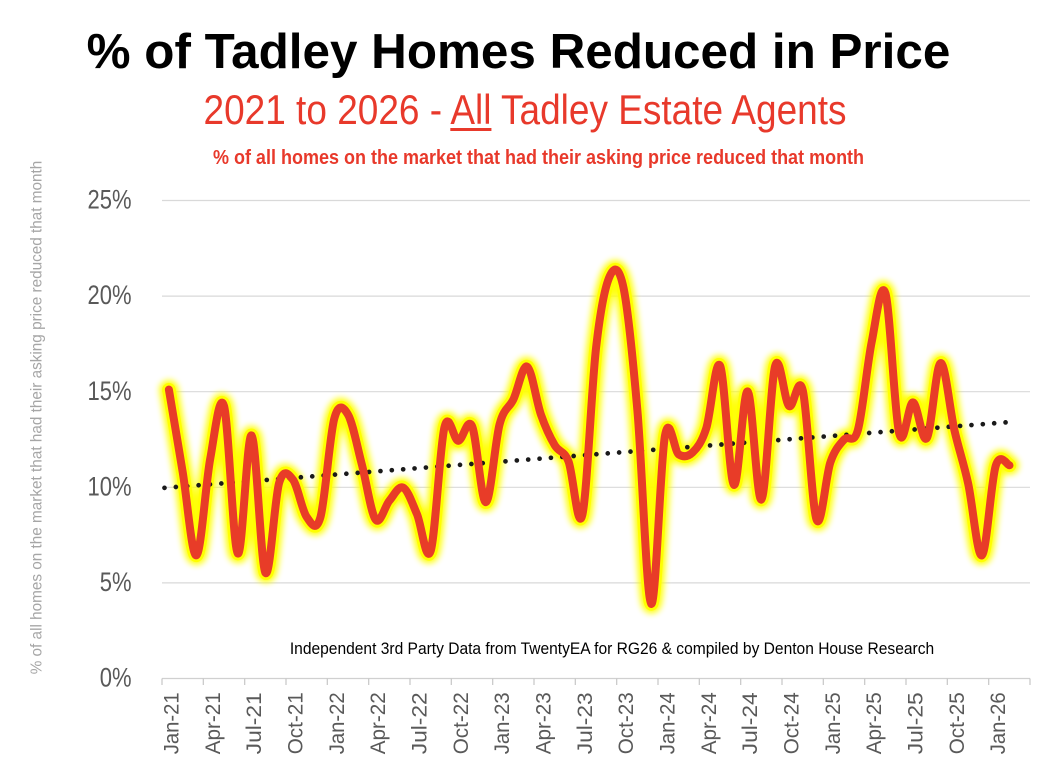  Describe the element at coordinates (116, 678) in the screenshot. I see `svg-text: 0%` at that location.